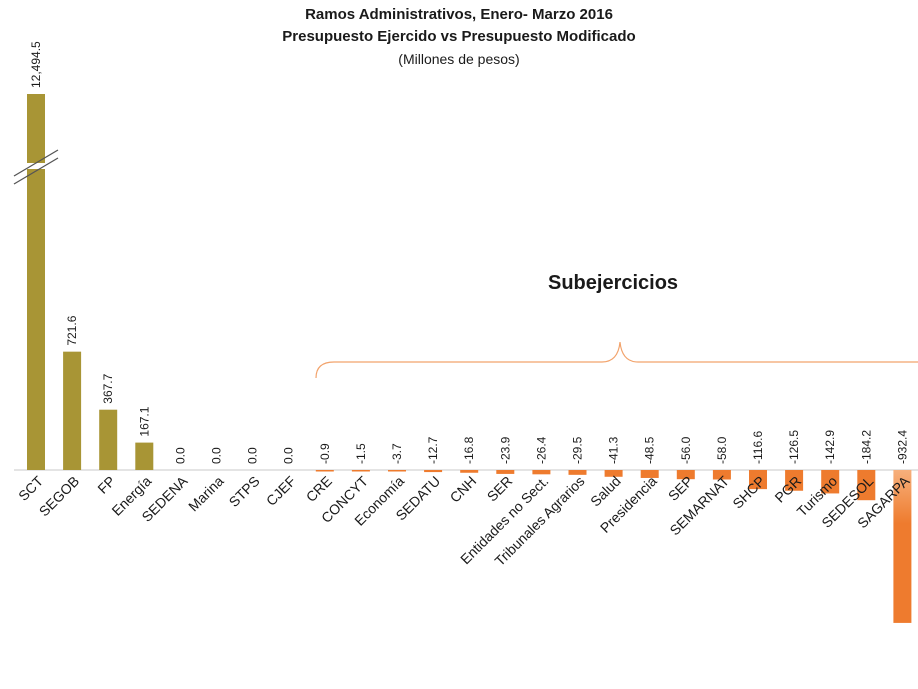  What do you see at coordinates (830, 482) in the screenshot?
I see `bar-turismo` at bounding box center [830, 482].